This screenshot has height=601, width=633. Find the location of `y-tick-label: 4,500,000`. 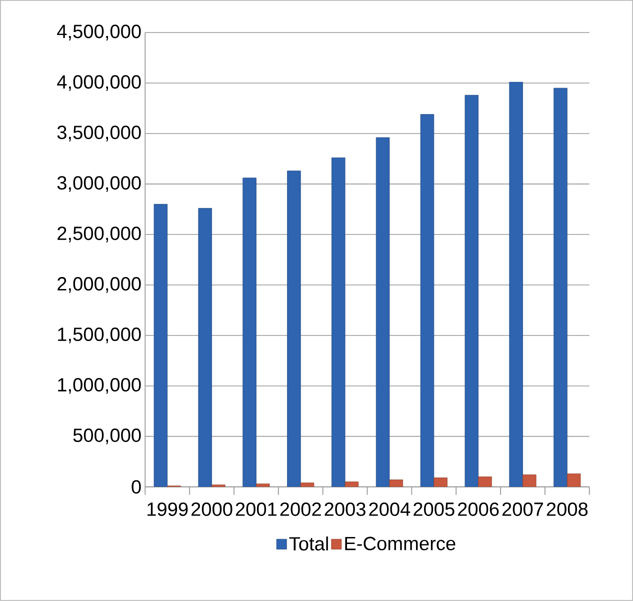

y-tick-label: 4,500,000 is located at coordinates (99, 32).